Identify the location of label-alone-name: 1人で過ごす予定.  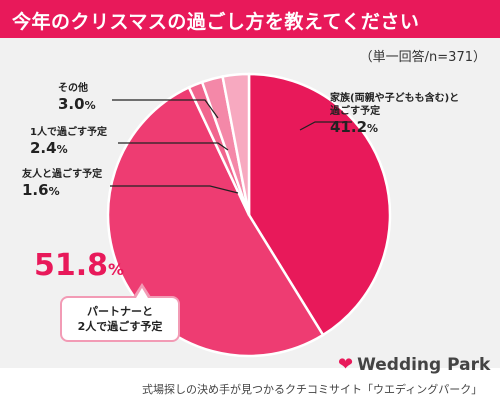
(69, 132).